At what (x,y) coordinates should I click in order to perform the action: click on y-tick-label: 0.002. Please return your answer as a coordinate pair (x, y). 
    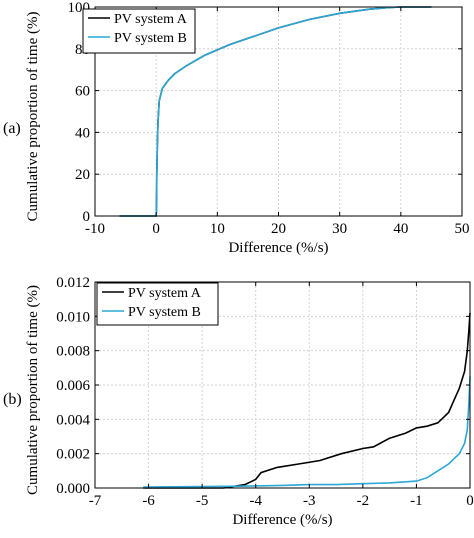
    Looking at the image, I should click on (73, 455).